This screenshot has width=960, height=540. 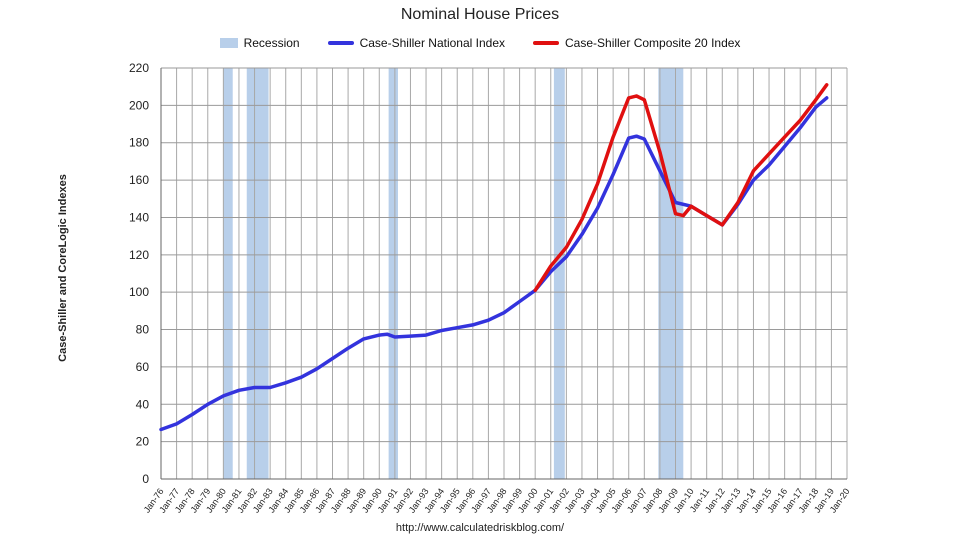 I want to click on composite-swatch, so click(x=546, y=43).